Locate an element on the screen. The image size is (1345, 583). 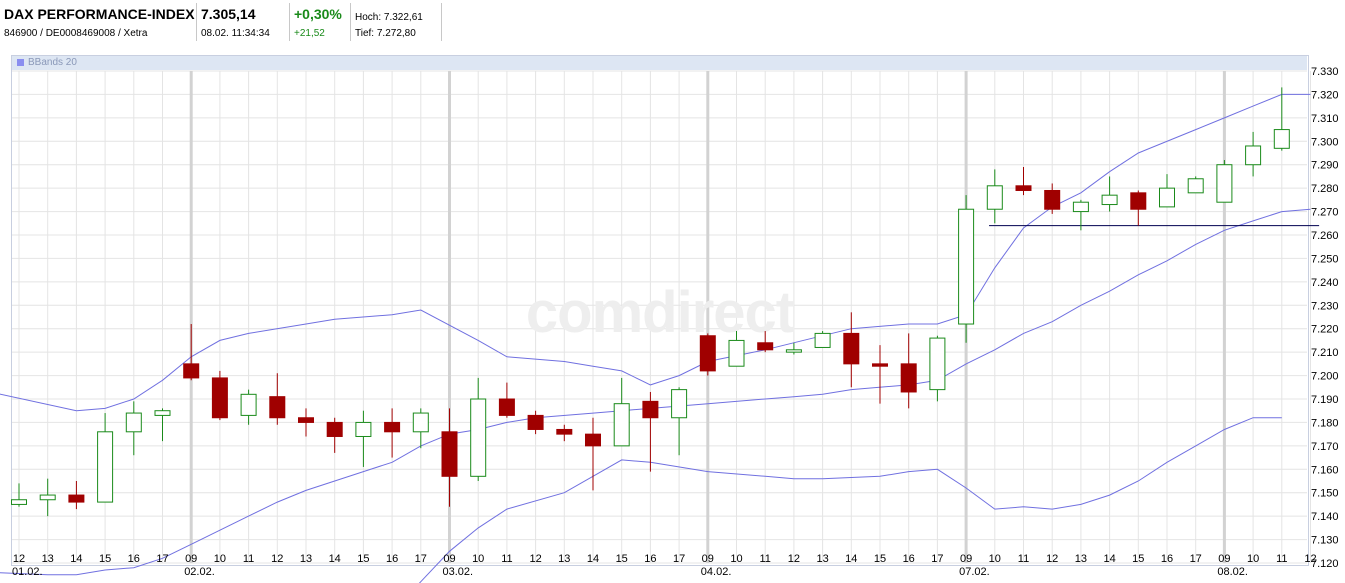
watermark-text: comdirect is located at coordinates (660, 312).